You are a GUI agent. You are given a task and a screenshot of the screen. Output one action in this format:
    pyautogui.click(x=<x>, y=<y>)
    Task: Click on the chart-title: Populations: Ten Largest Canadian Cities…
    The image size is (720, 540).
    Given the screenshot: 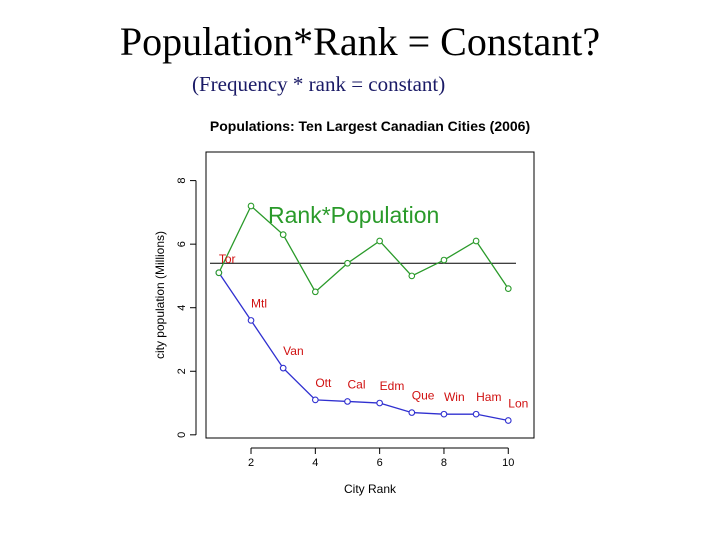 What is the action you would take?
    pyautogui.click(x=370, y=126)
    